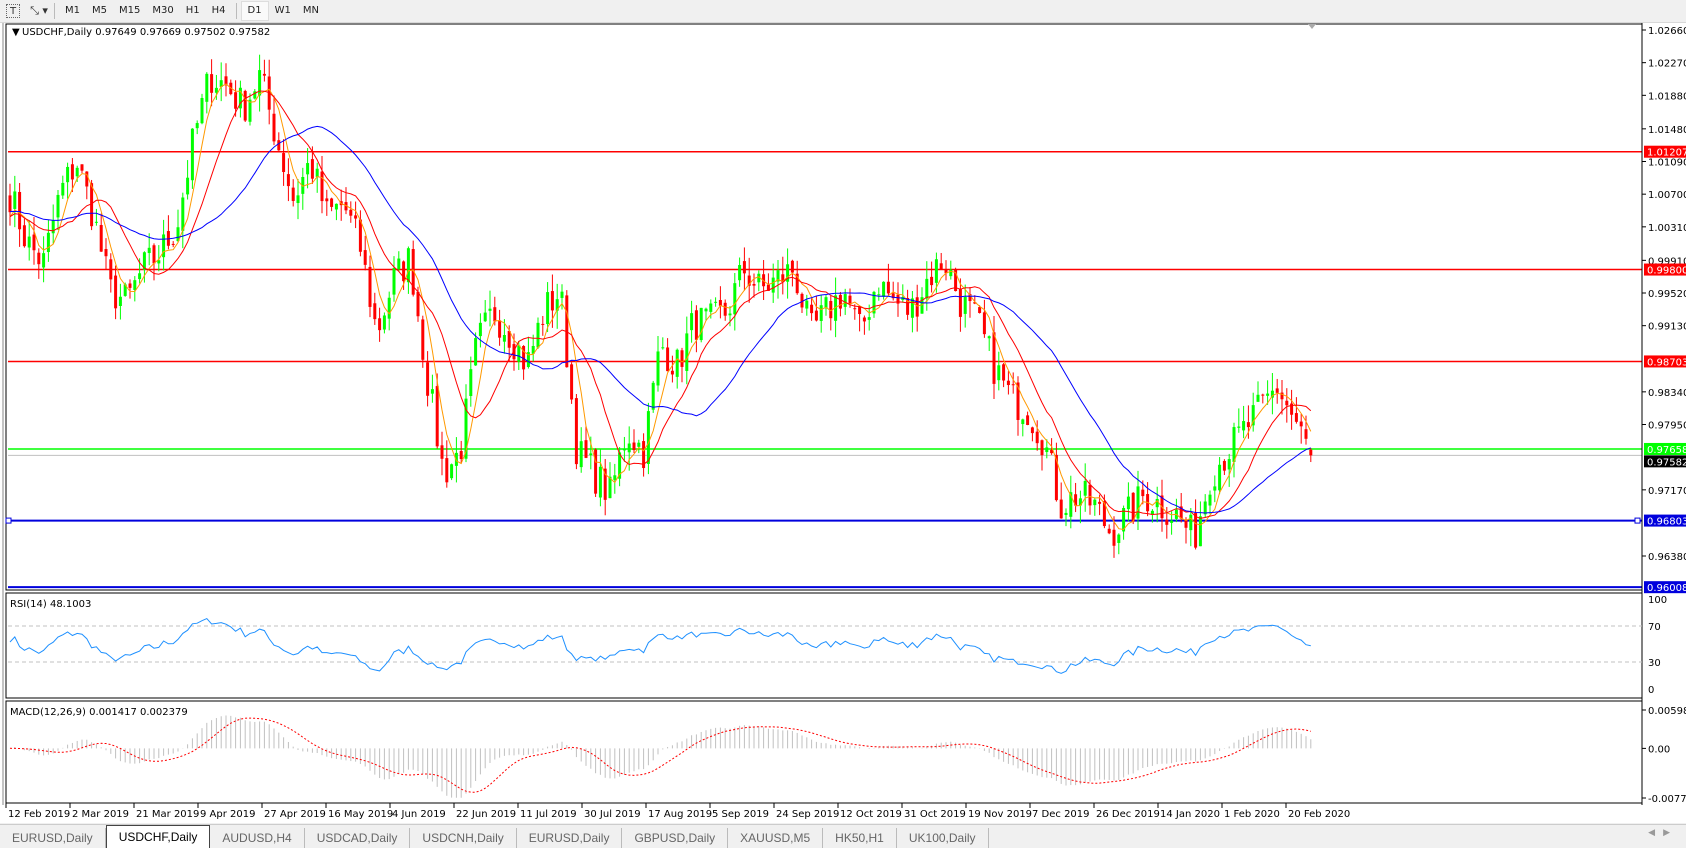  Describe the element at coordinates (1667, 491) in the screenshot. I see `price-tick-label: 0.97170` at that location.